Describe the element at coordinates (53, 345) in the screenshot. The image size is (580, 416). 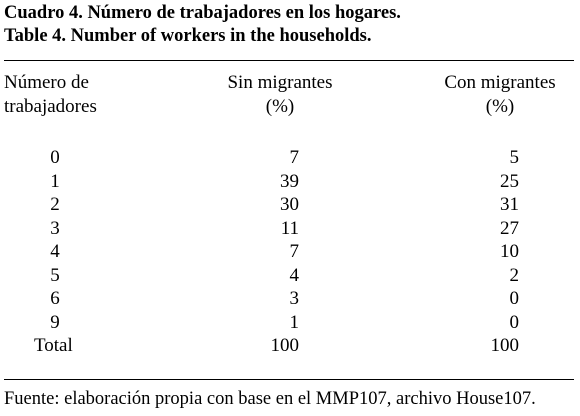
I see `row-label-total: Total` at that location.